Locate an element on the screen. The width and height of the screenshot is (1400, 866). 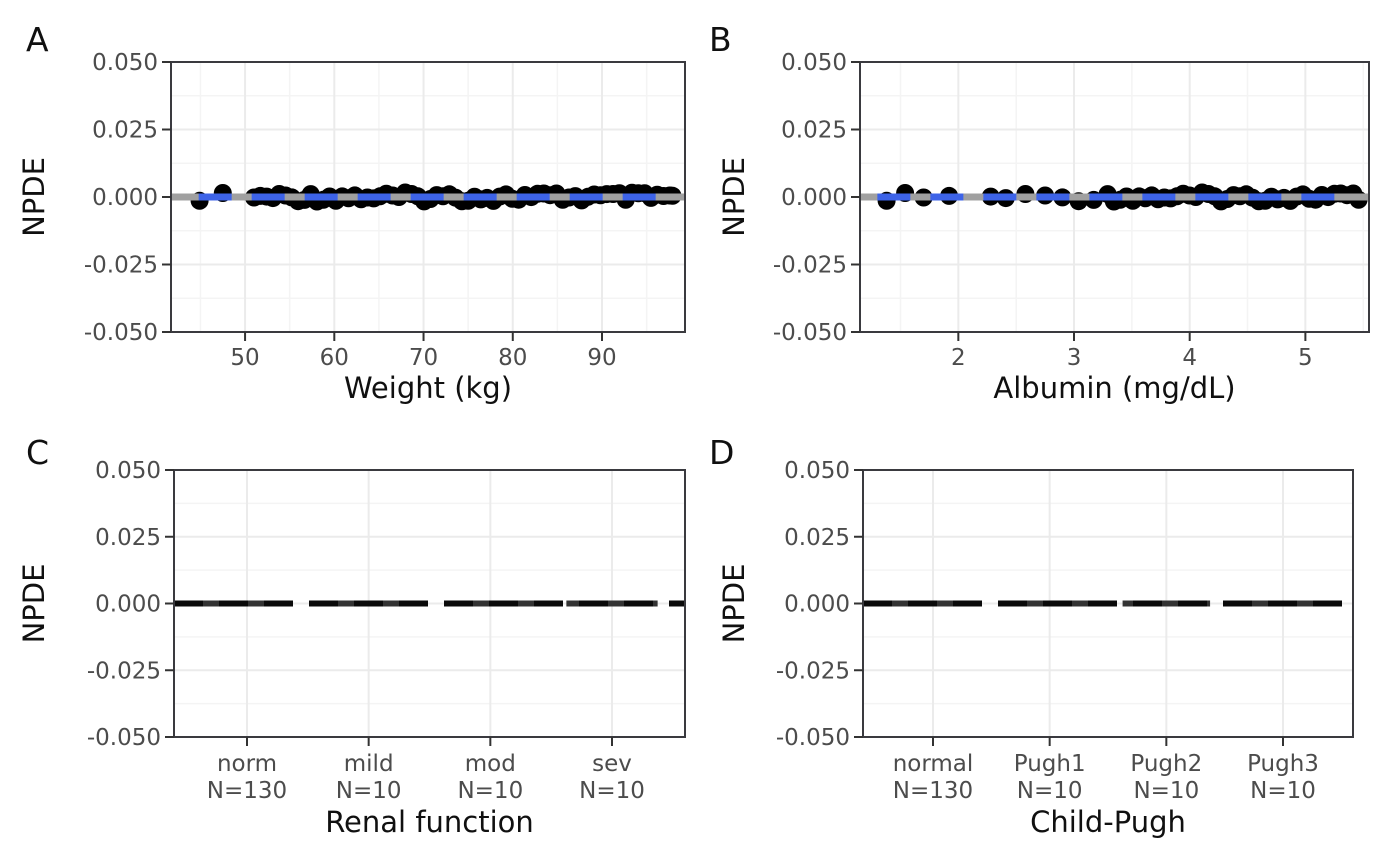
x-category-label: Pugh2 N=10 is located at coordinates (1166, 777).